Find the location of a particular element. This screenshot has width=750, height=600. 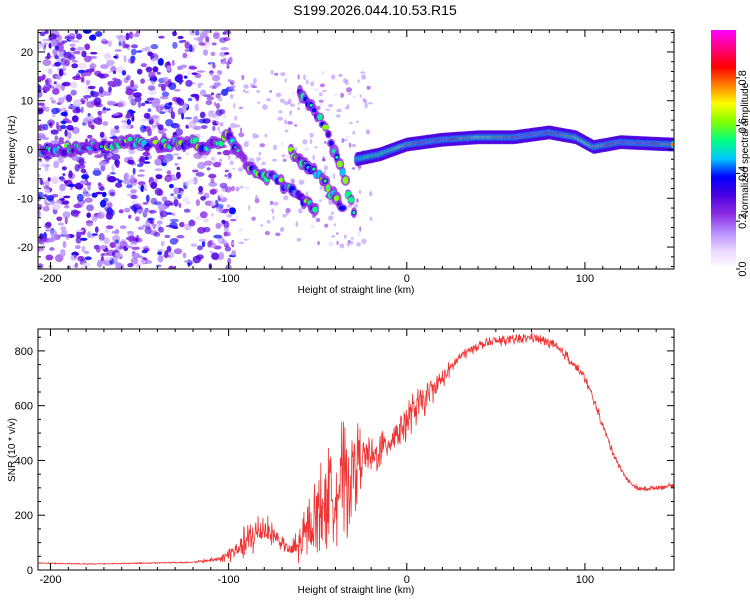

colorbar-gradient is located at coordinates (723, 149).